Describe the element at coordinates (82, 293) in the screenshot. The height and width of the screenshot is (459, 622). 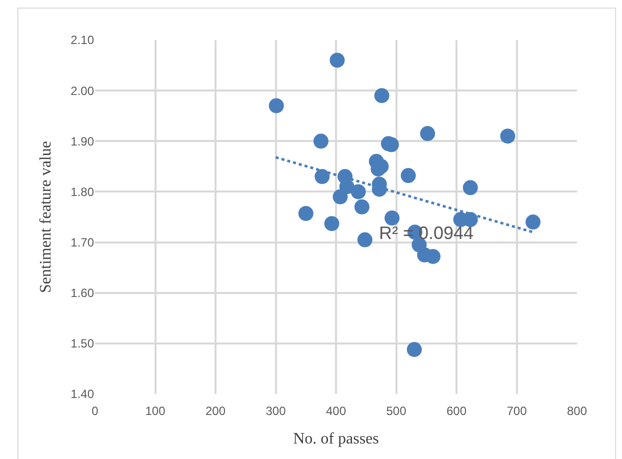
I see `y-tick-label: 1.60` at that location.